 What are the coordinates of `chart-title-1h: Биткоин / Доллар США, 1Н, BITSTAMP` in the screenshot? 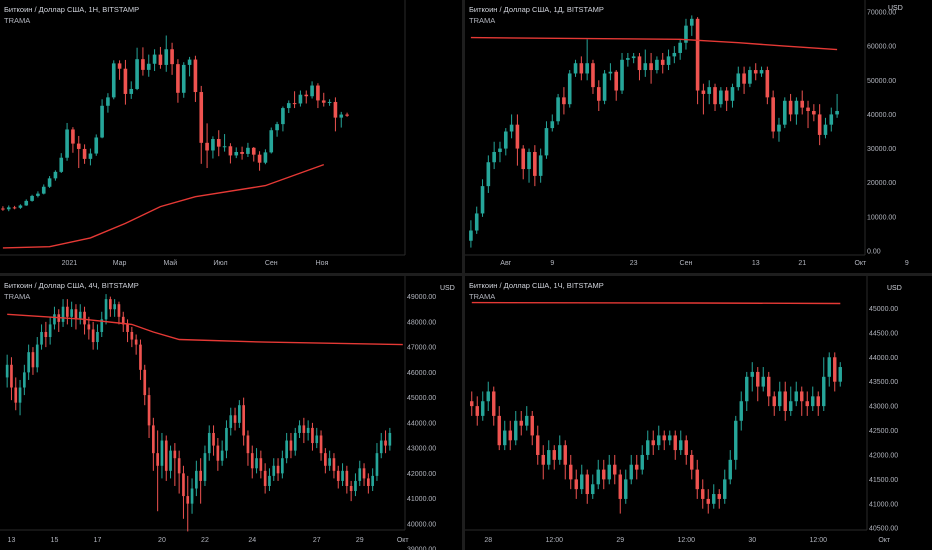 It's located at (72, 9).